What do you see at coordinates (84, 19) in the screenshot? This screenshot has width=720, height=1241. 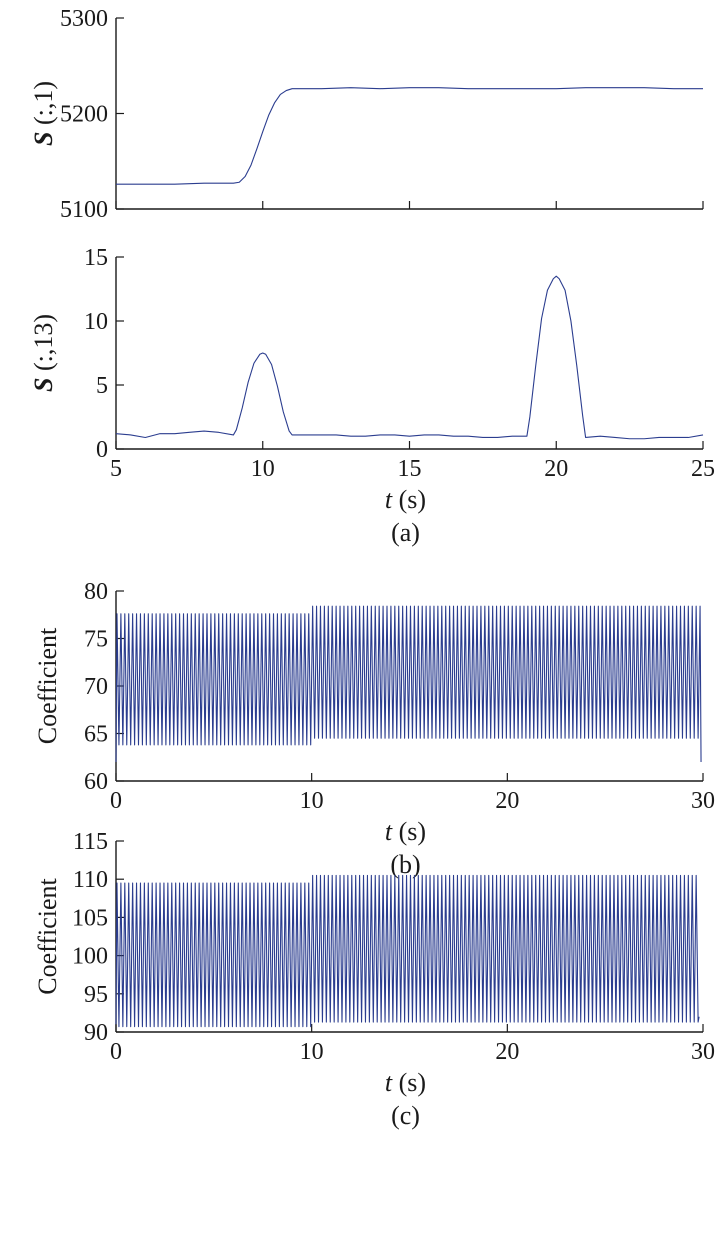 I see `y-tick-label: 5300` at bounding box center [84, 19].